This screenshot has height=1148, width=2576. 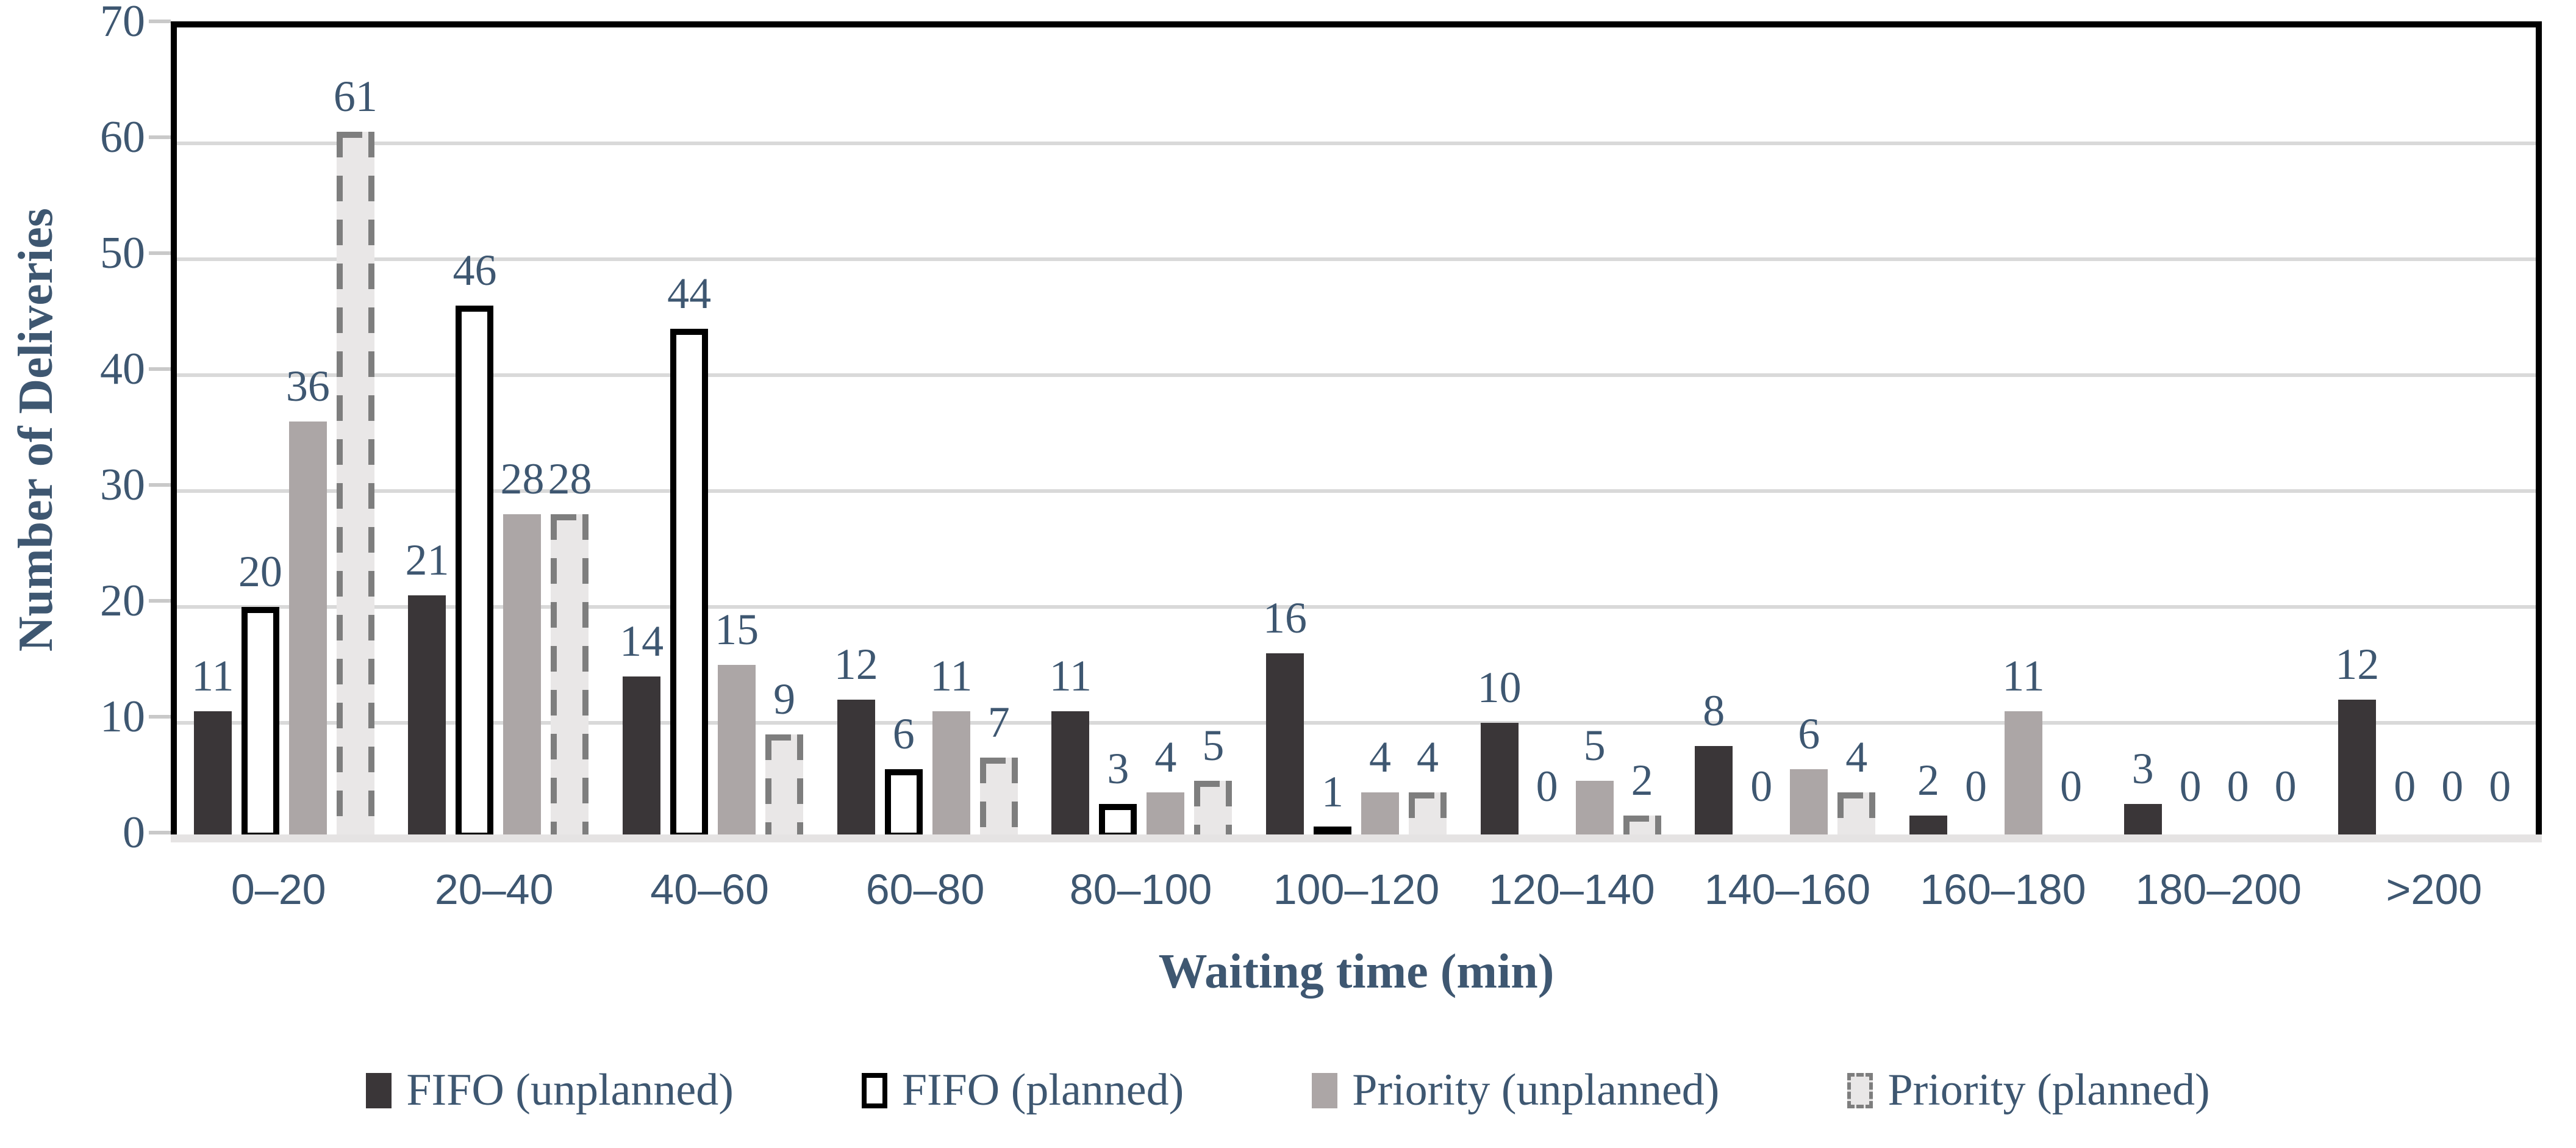 What do you see at coordinates (1285, 433) in the screenshot?
I see `bar-slot: 16` at bounding box center [1285, 433].